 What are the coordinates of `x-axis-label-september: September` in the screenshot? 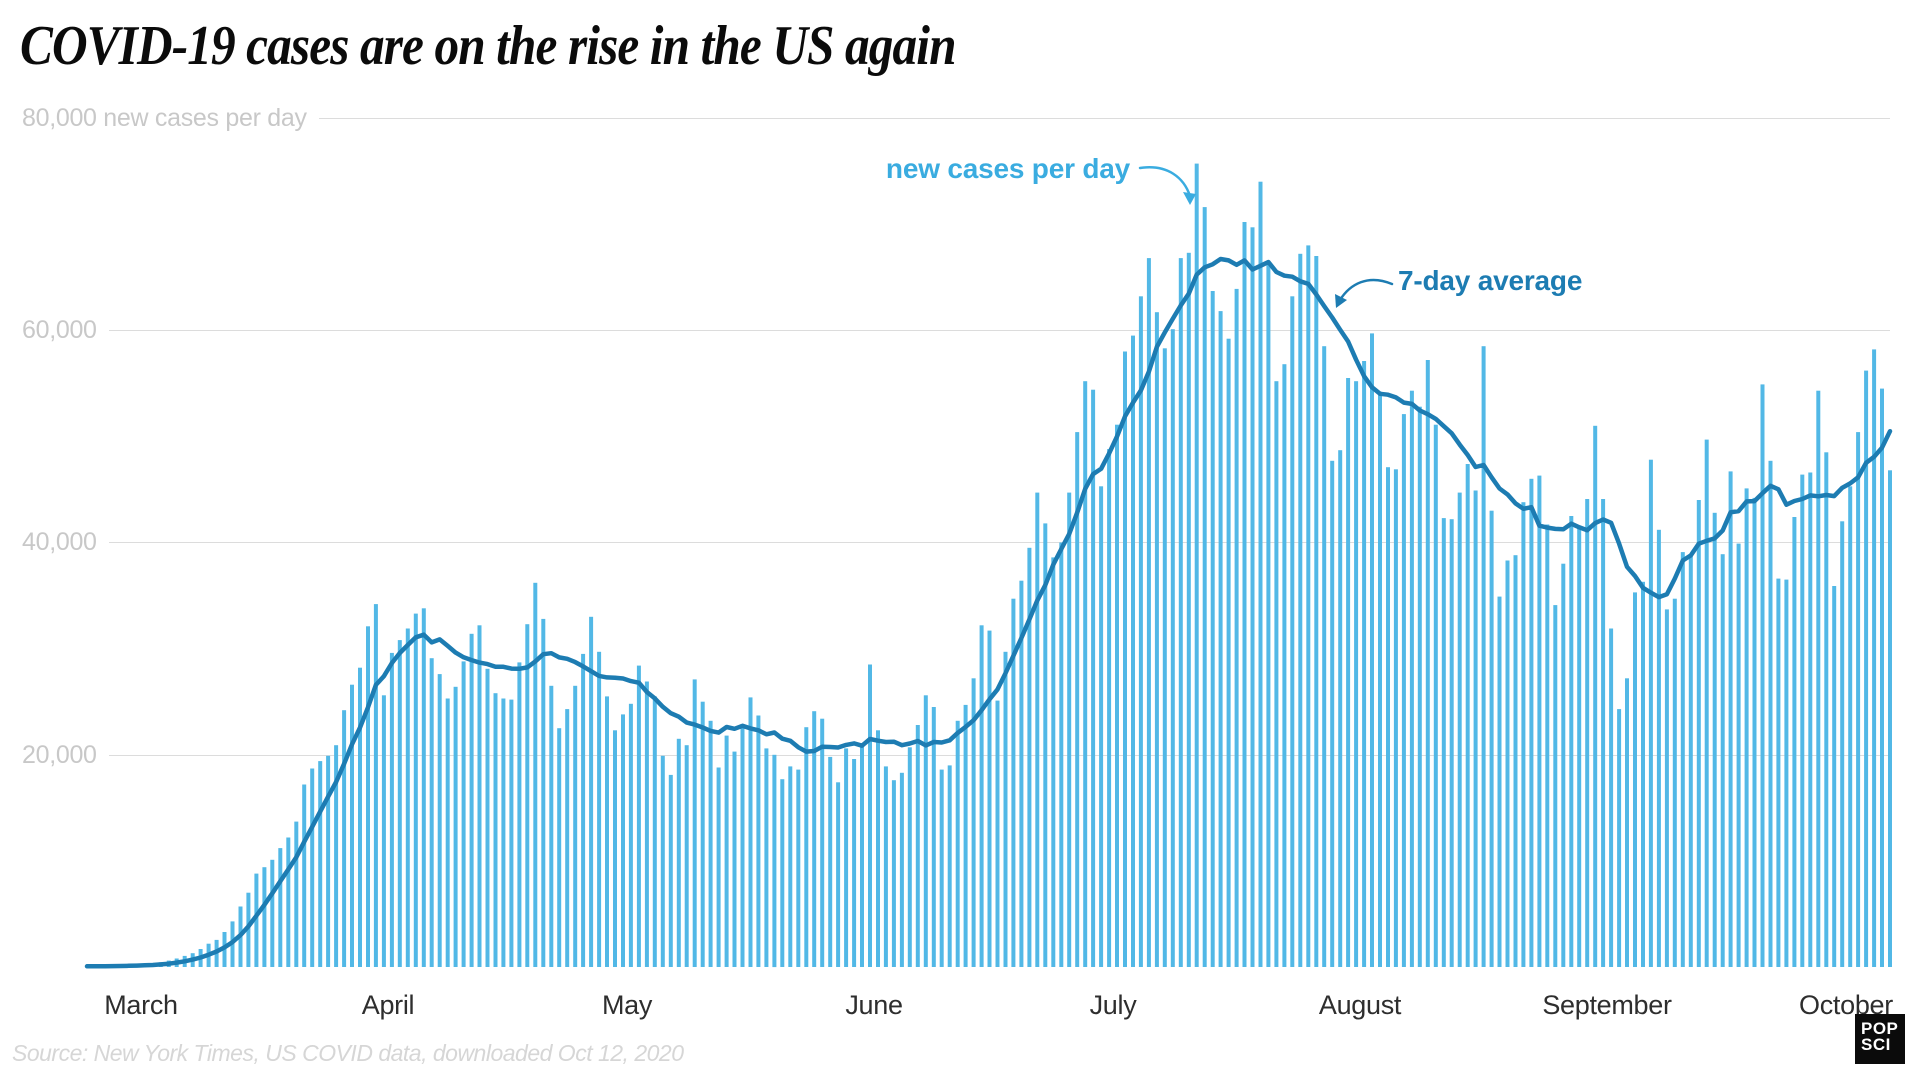 It's located at (1607, 1005).